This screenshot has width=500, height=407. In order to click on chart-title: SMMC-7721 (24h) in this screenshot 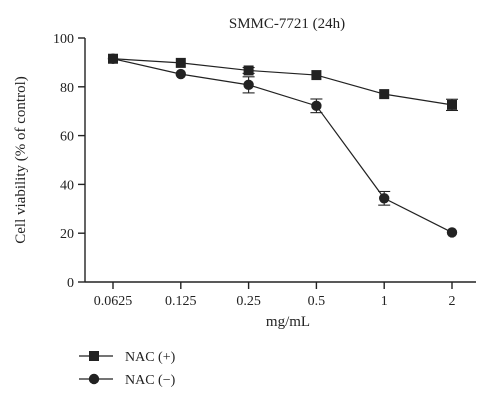, I will do `click(287, 24)`.